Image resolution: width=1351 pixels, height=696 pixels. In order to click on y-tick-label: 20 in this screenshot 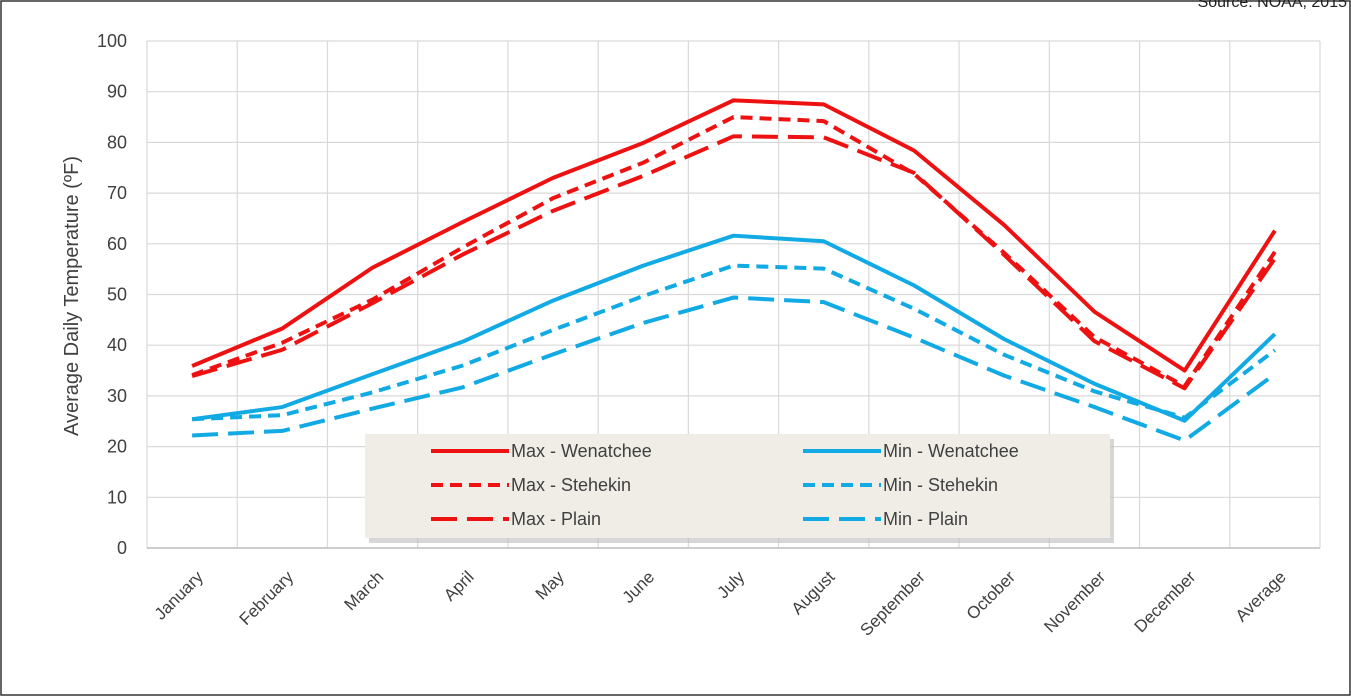, I will do `click(117, 447)`.